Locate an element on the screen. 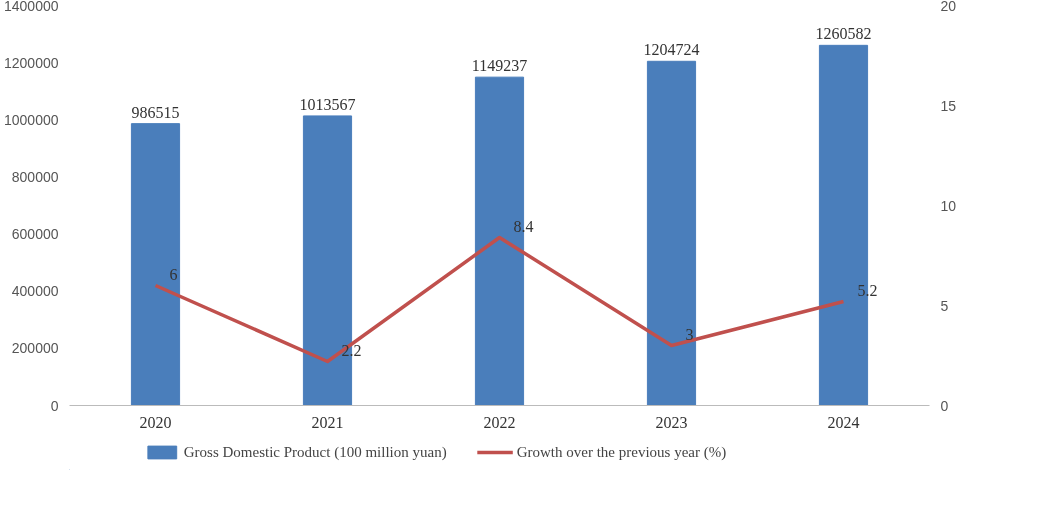 This screenshot has height=512, width=1037. x-tick-label: 2021 is located at coordinates (327, 422).